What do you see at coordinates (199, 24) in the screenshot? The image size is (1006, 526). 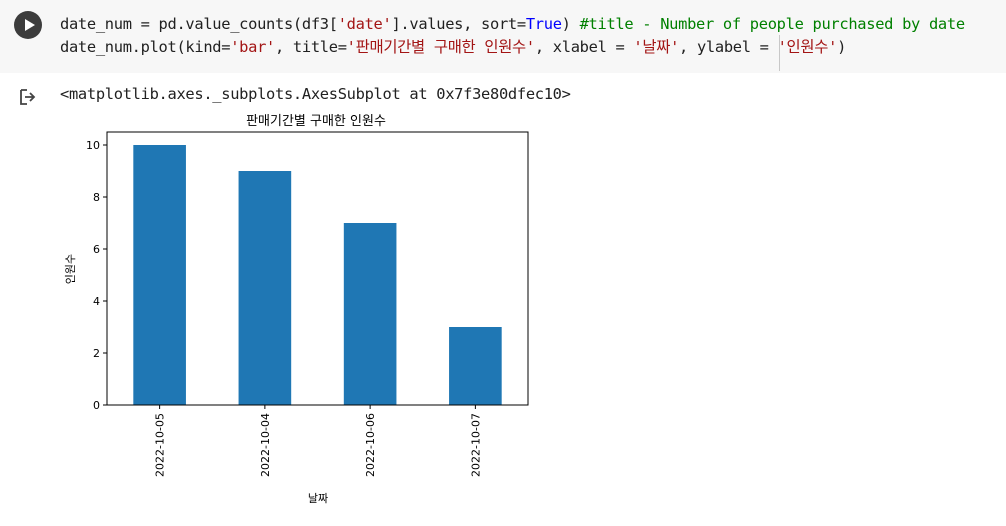 I see `code-text: date_num = pd.value_counts(df3[` at bounding box center [199, 24].